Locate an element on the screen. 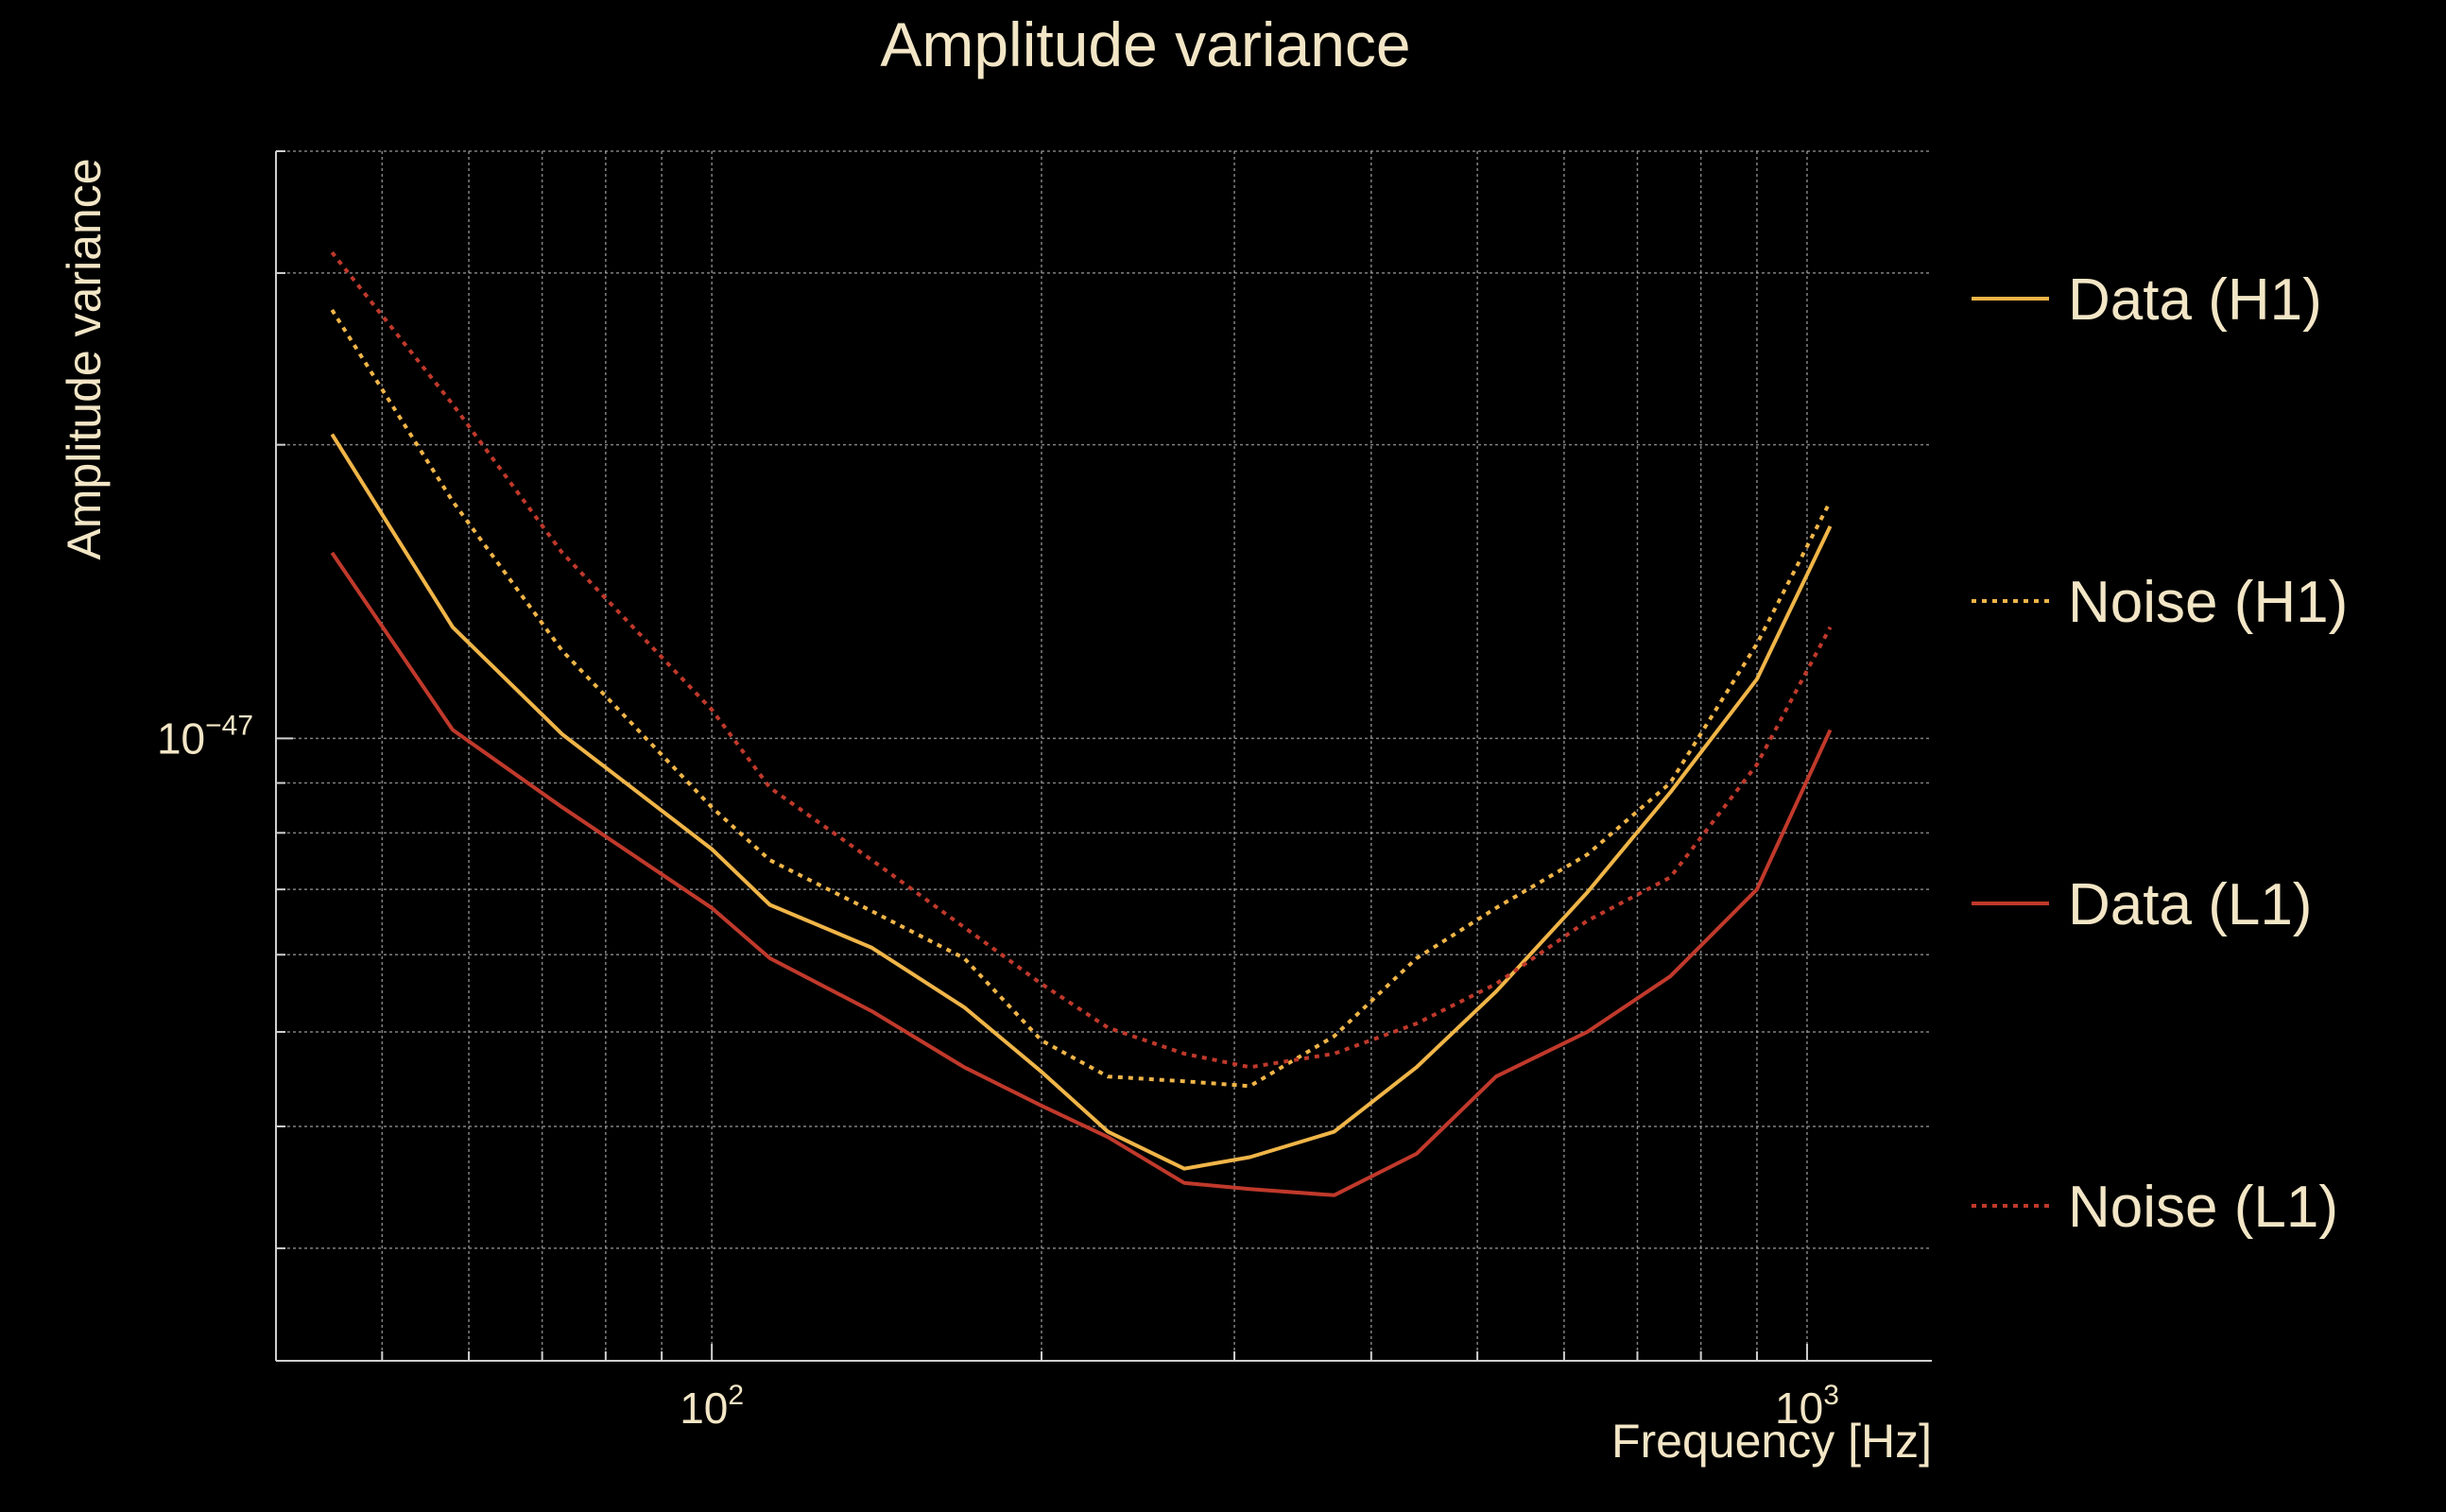 The height and width of the screenshot is (1512, 2446). legend: Data (H1) Noise (H1) Data (L1) Noise (L1) is located at coordinates (2160, 753).